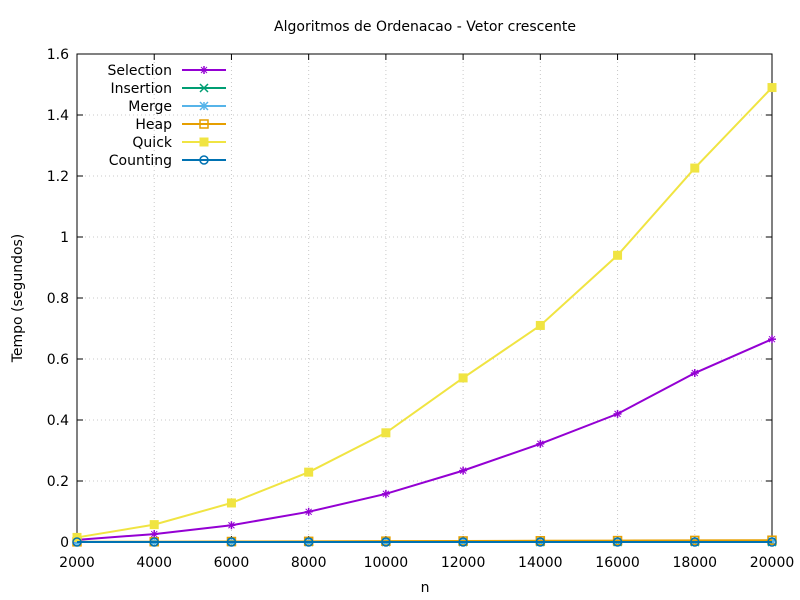 The height and width of the screenshot is (600, 800). I want to click on legend-marker-merge, so click(204, 106).